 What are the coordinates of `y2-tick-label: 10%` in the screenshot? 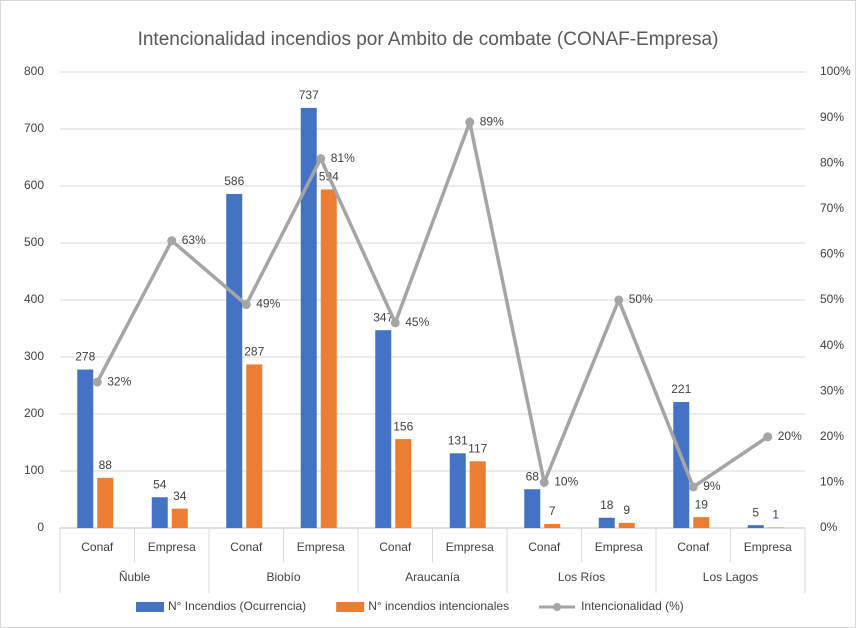 It's located at (832, 482).